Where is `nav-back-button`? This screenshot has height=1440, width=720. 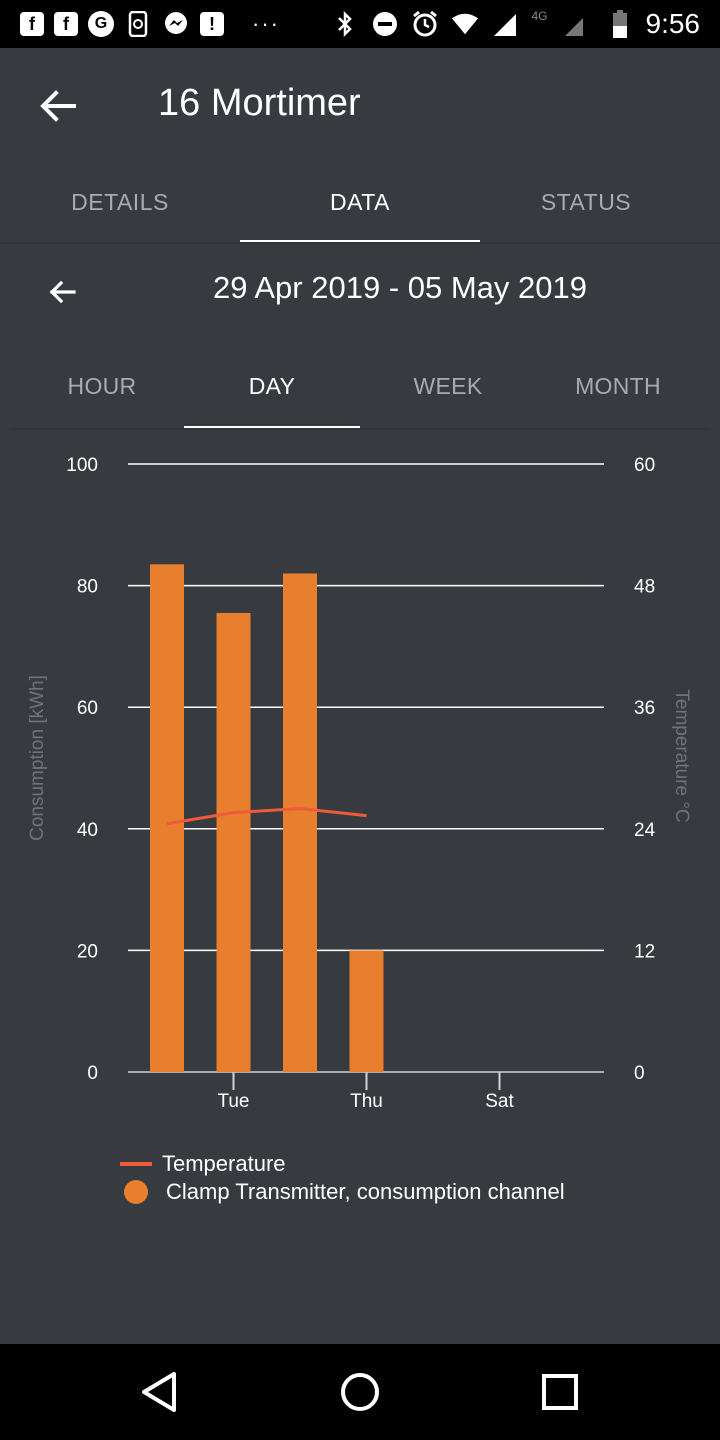
nav-back-button is located at coordinates (160, 1392).